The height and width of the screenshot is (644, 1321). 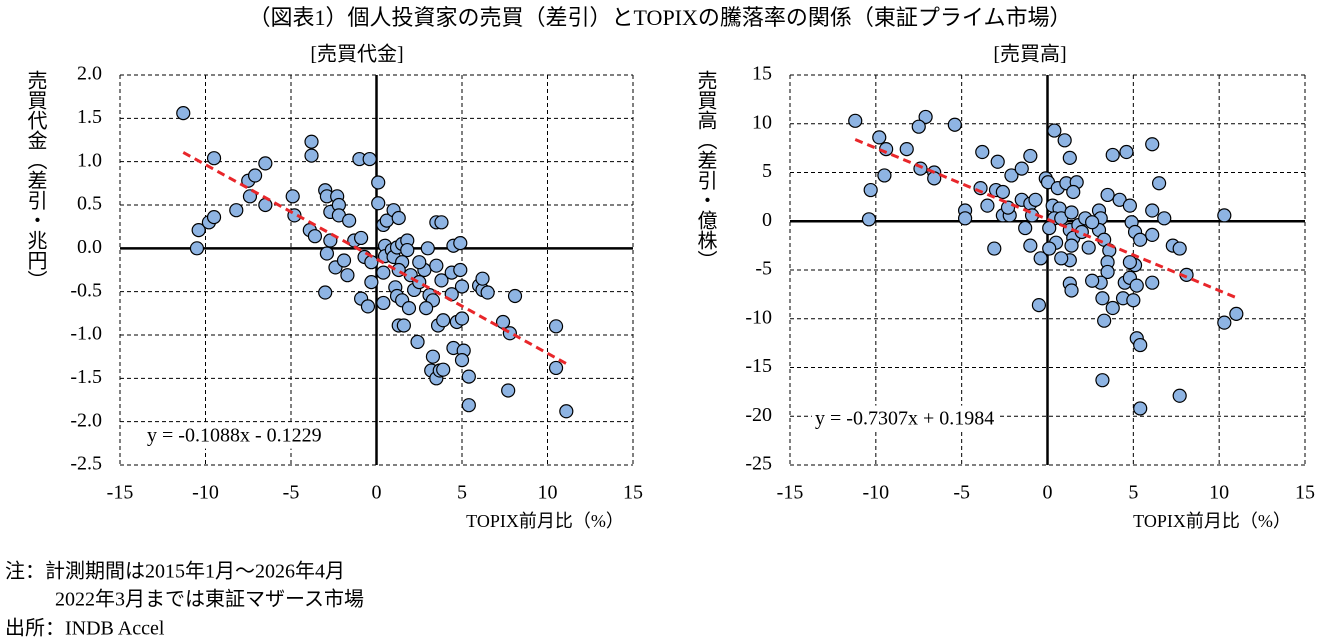 What do you see at coordinates (758, 415) in the screenshot?
I see `y-tick-label: -20` at bounding box center [758, 415].